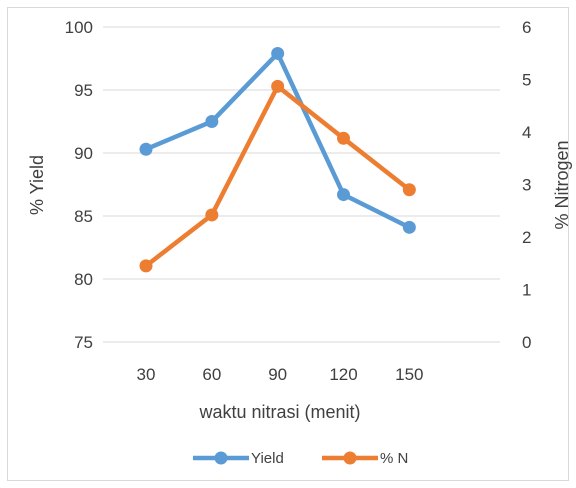 This screenshot has width=576, height=488. Describe the element at coordinates (343, 374) in the screenshot. I see `x-tick-label: 120` at that location.